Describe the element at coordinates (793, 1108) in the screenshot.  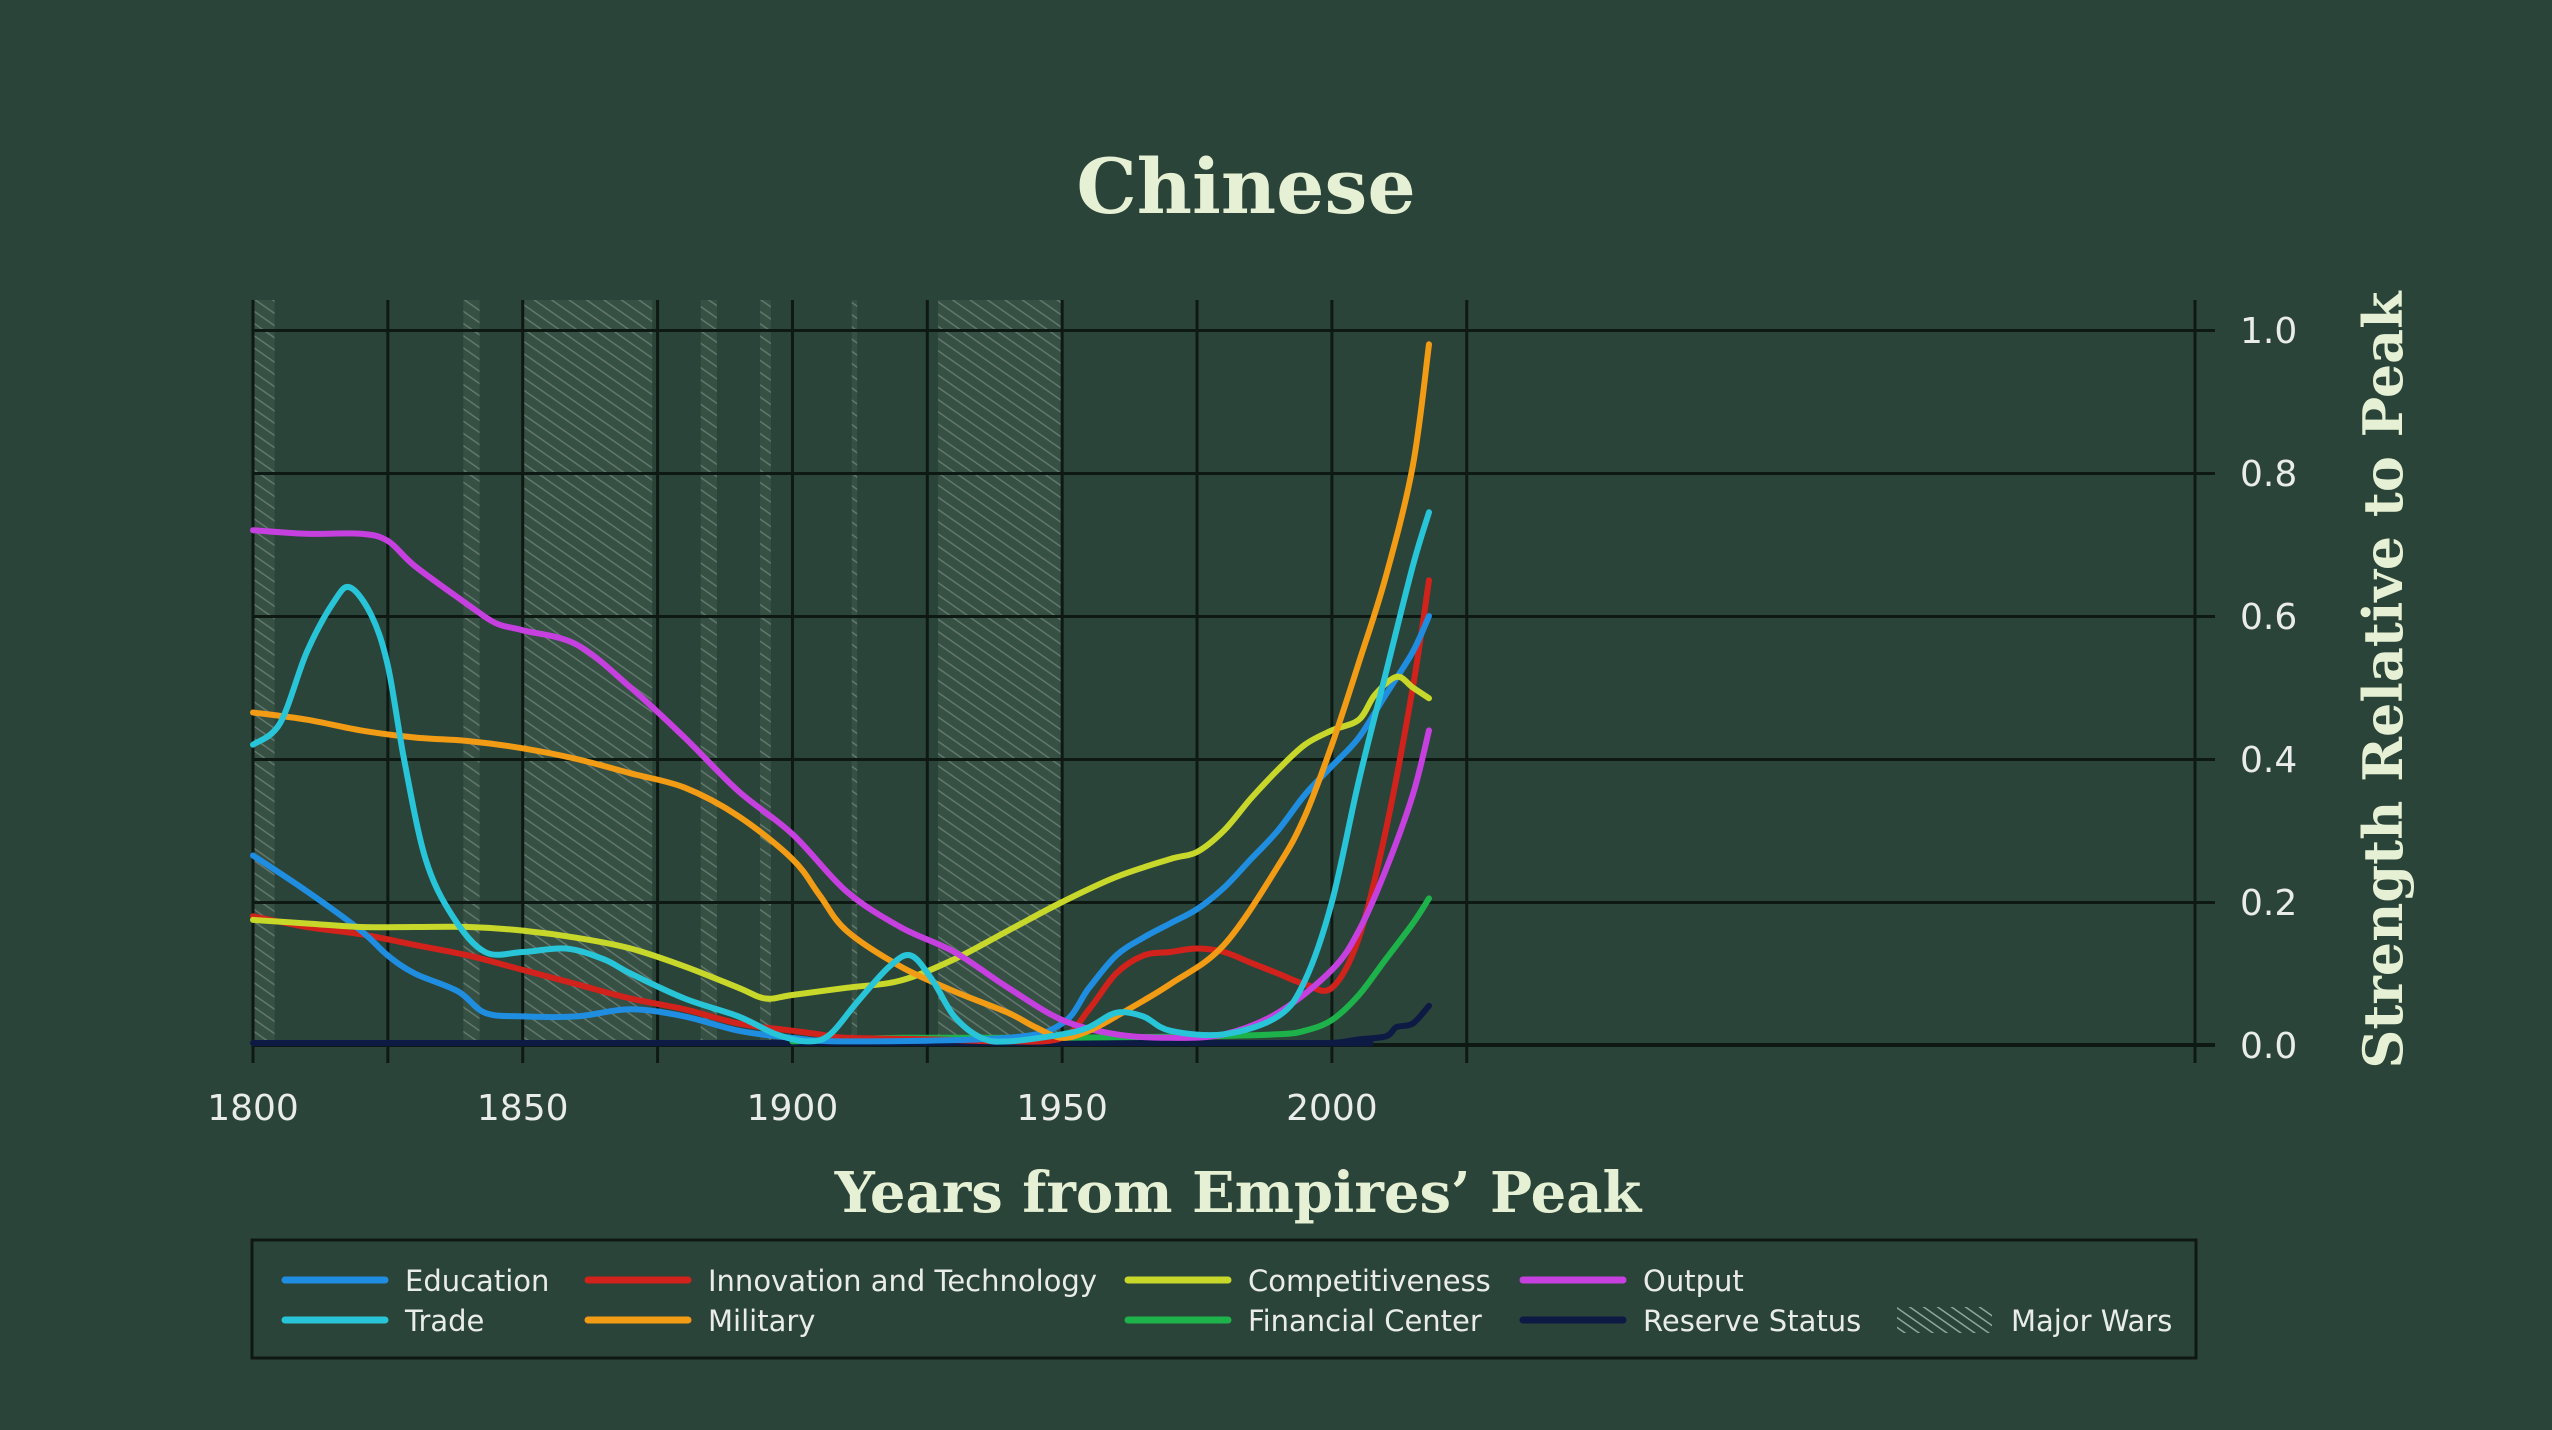
I see `x-tick-label: 1900` at that location.